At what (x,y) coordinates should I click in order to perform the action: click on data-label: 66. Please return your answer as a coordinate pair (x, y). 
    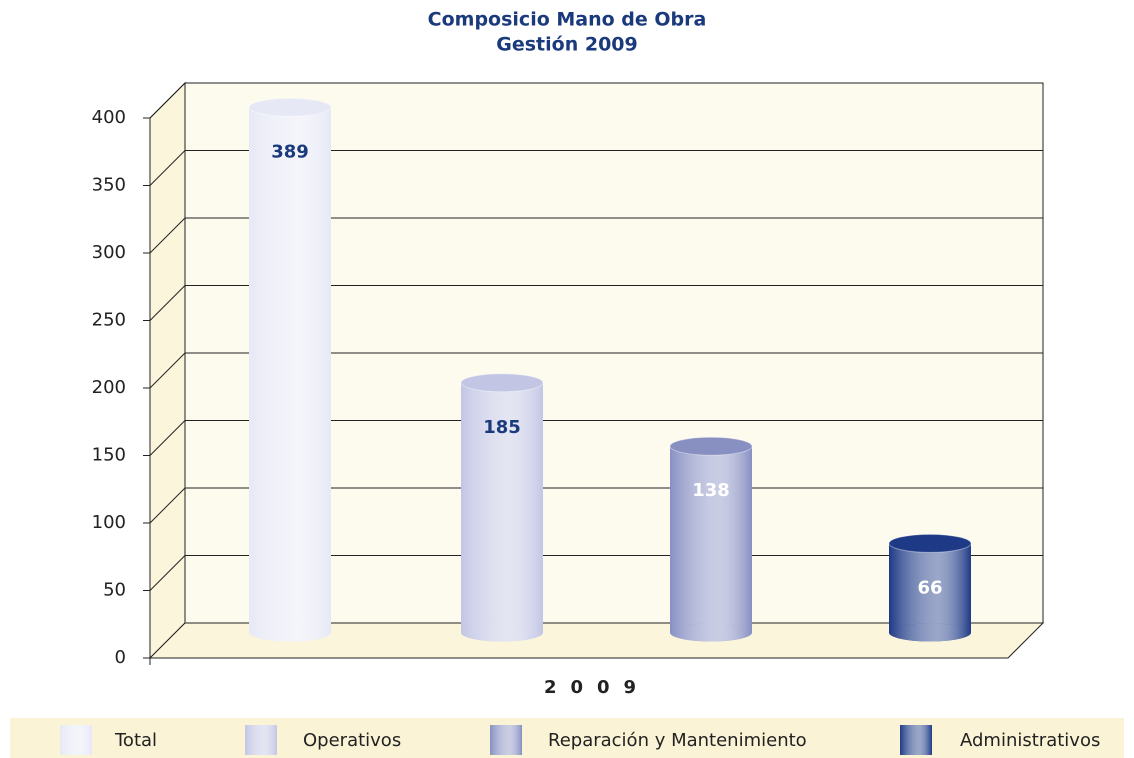
    Looking at the image, I should click on (929, 587).